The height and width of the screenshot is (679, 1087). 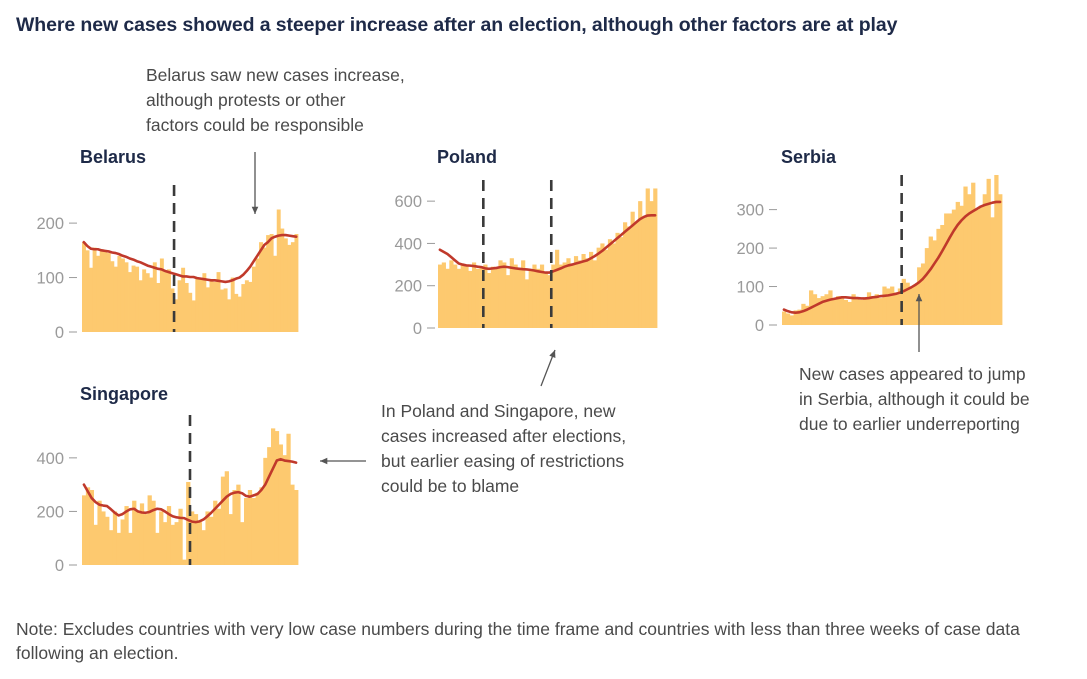 I want to click on annotation-line: factors could be responsible, so click(x=255, y=125).